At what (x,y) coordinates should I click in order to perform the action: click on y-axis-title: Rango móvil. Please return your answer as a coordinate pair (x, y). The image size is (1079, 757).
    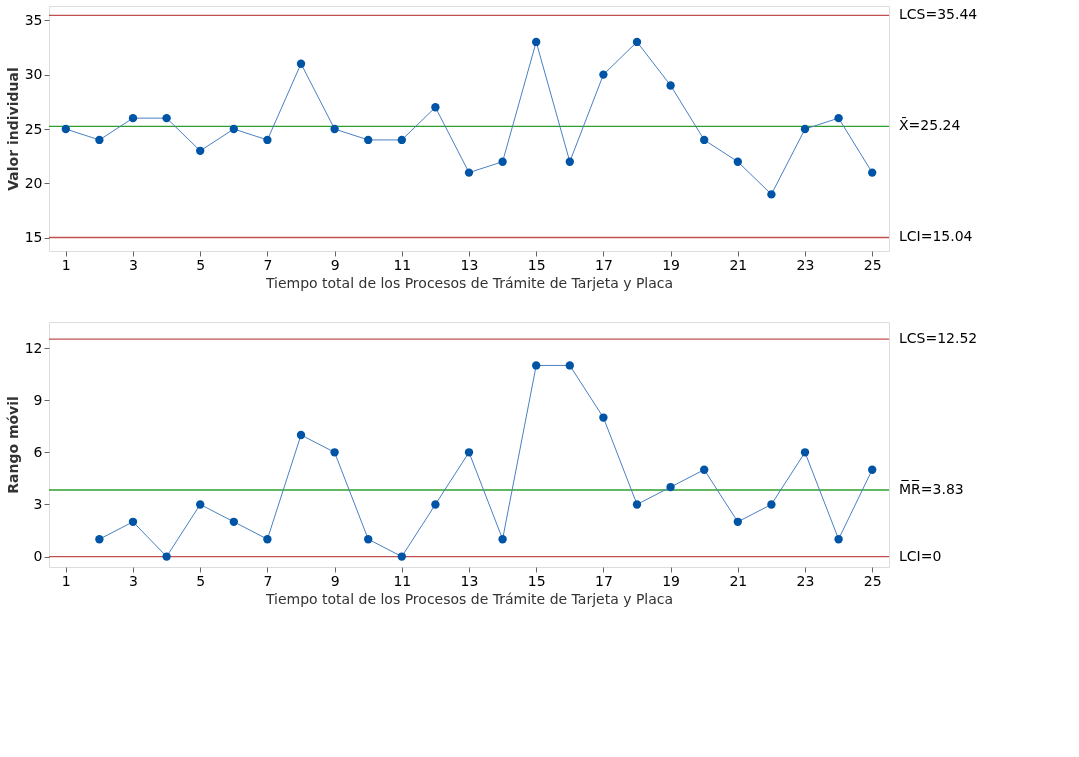
    Looking at the image, I should click on (12, 445).